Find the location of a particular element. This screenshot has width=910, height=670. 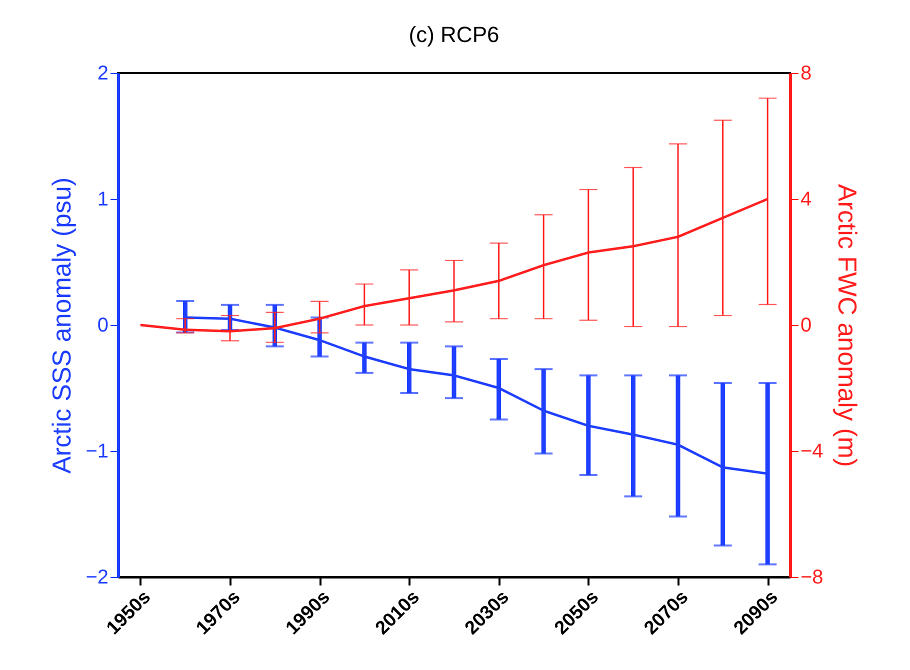

y2-tick-label: −4 is located at coordinates (812, 451).